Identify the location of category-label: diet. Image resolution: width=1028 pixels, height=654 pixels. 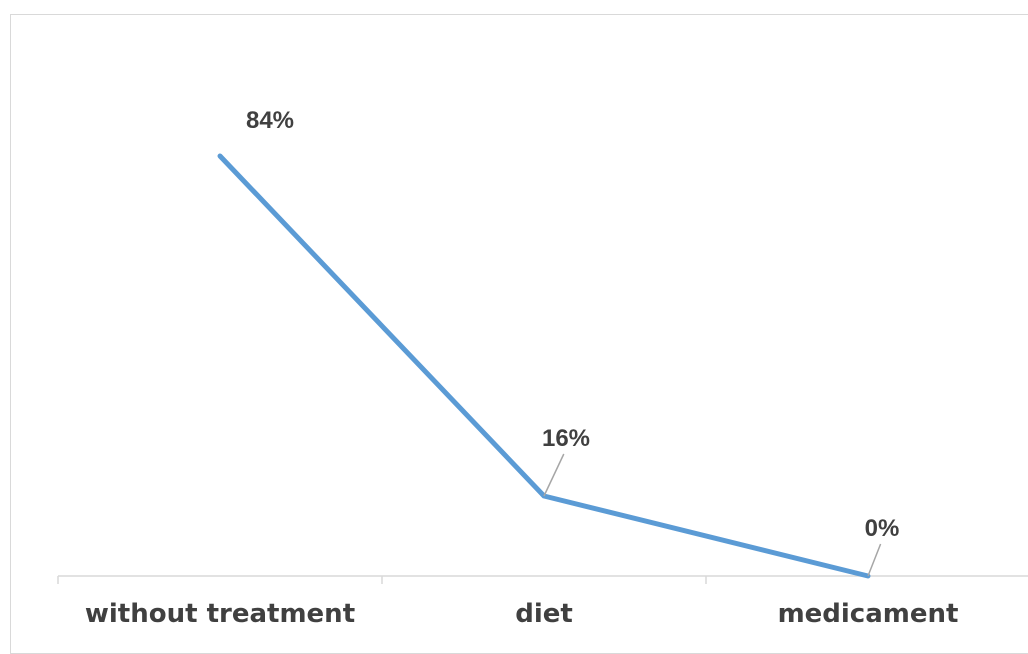
(544, 612).